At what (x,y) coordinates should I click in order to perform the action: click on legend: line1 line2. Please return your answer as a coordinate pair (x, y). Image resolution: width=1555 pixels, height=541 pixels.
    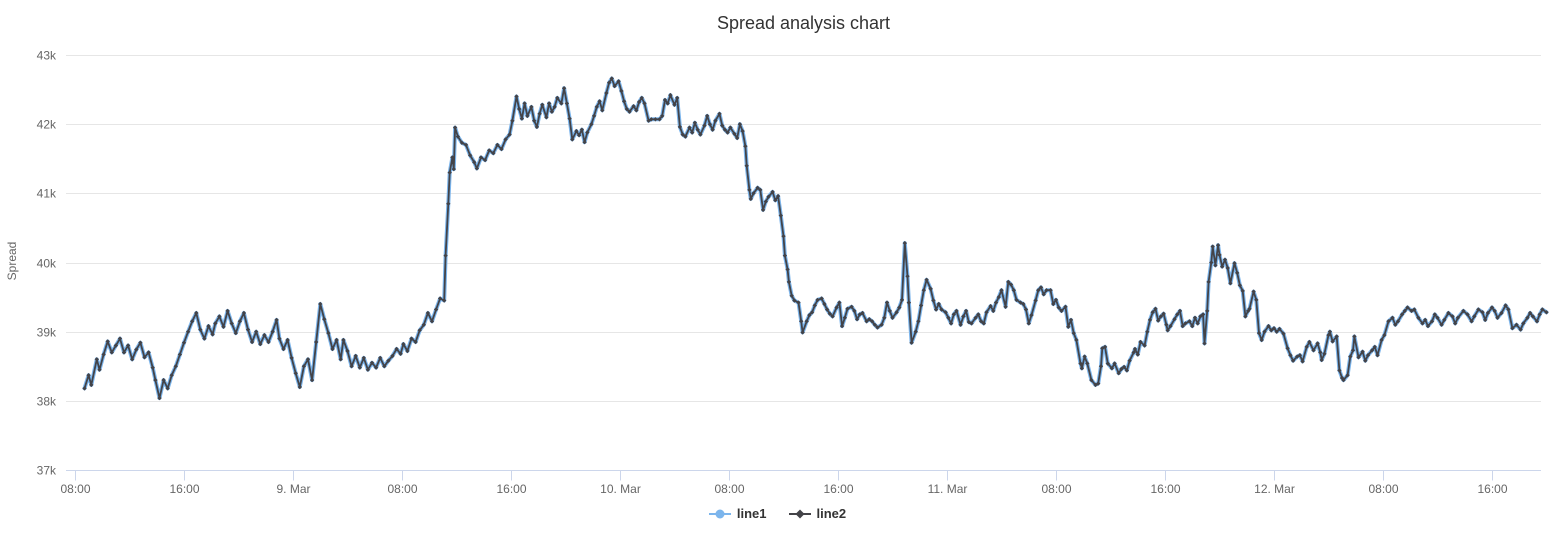
    Looking at the image, I should click on (777, 513).